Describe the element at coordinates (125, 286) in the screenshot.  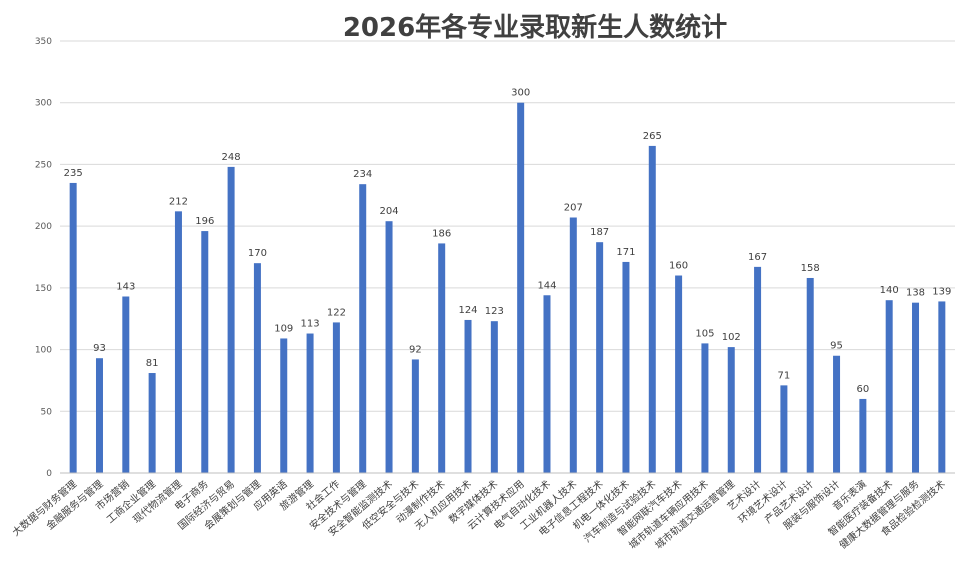
I see `data-label: 143` at that location.